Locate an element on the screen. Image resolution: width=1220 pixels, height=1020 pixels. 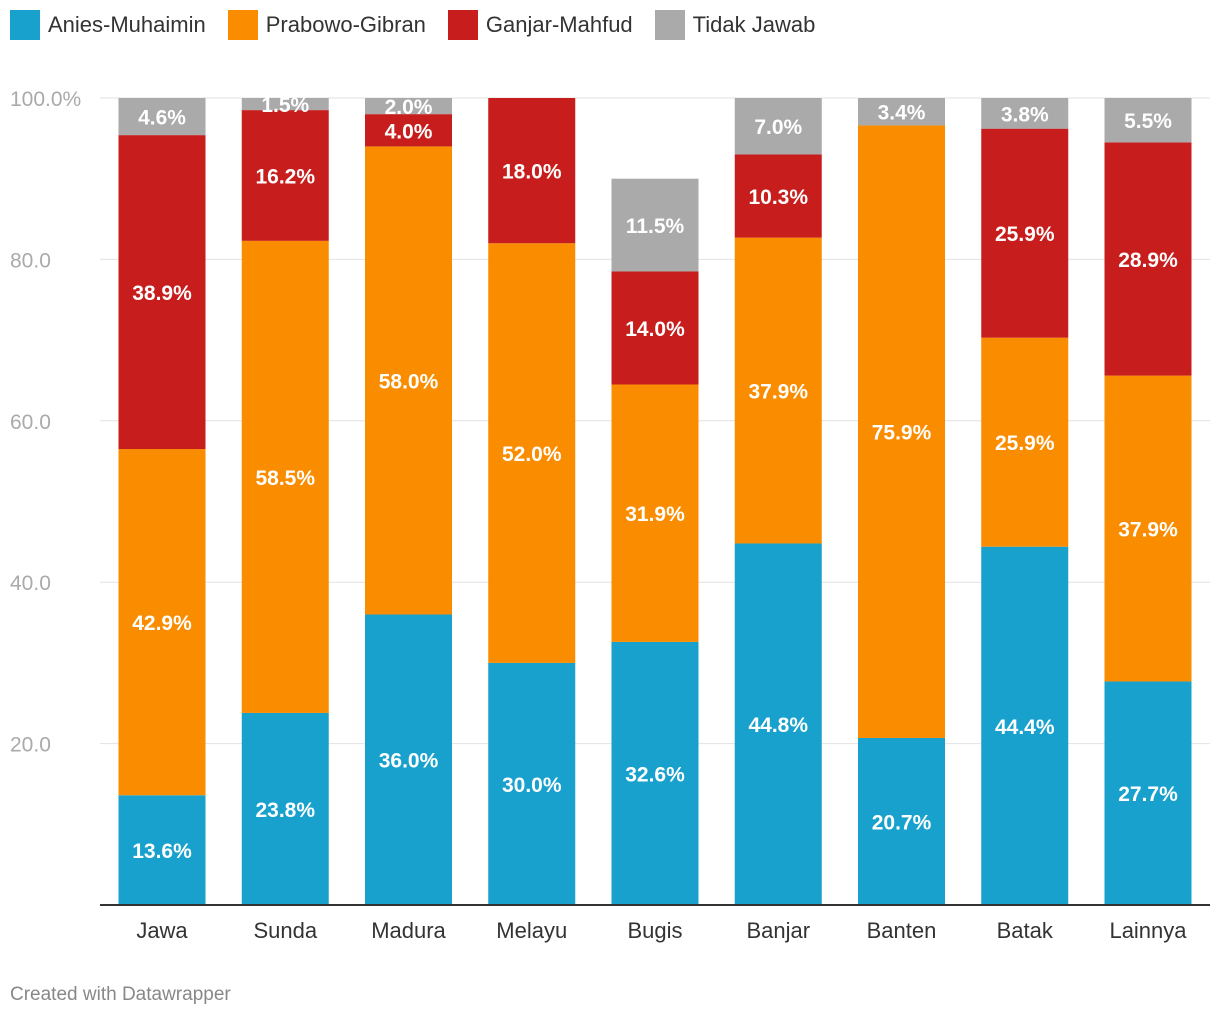
data-label: 23.8% is located at coordinates (285, 810).